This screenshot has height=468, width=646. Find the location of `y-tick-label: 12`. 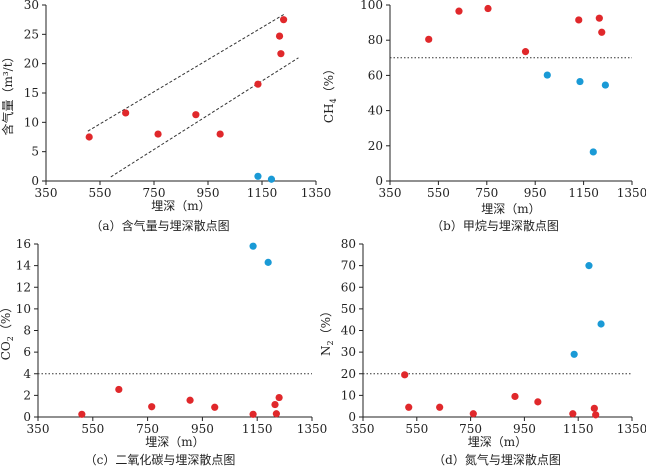

y-tick-label: 12 is located at coordinates (23, 287).